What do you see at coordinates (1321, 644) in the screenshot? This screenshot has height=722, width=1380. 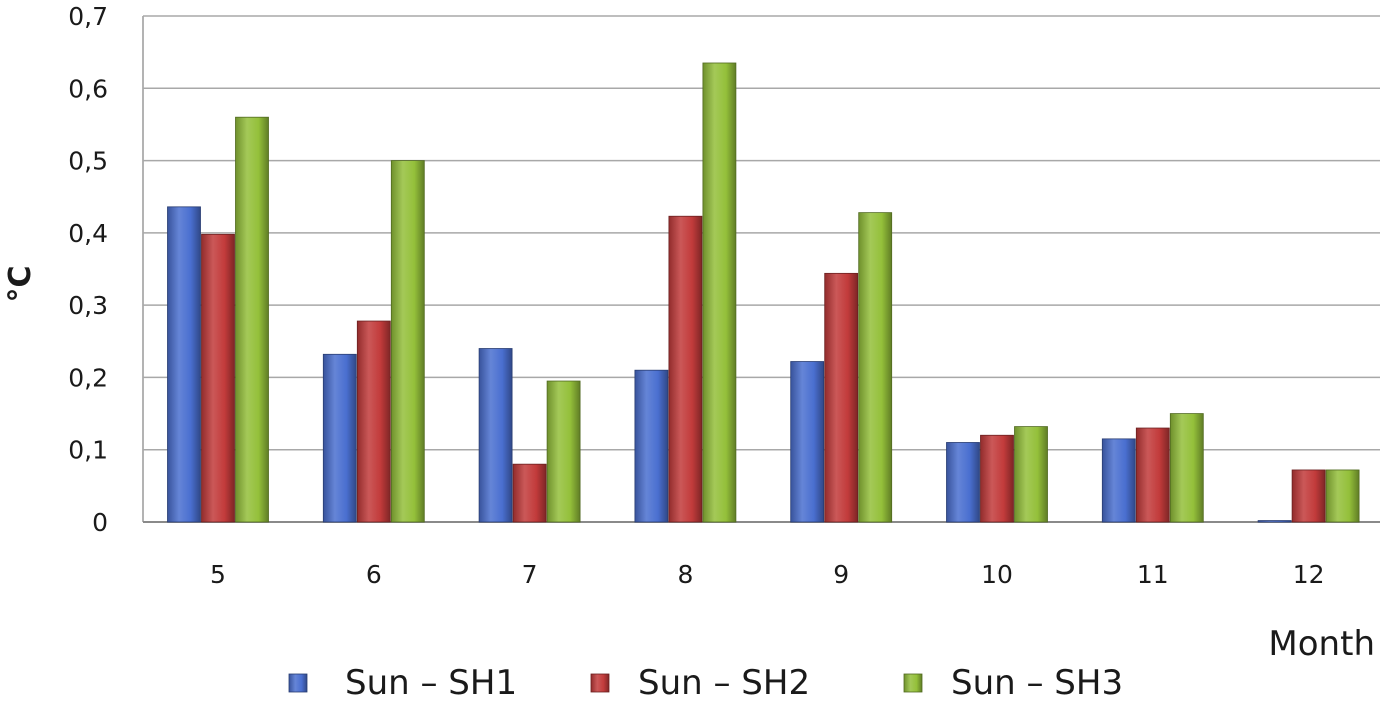 I see `x-axis-title: Month` at bounding box center [1321, 644].